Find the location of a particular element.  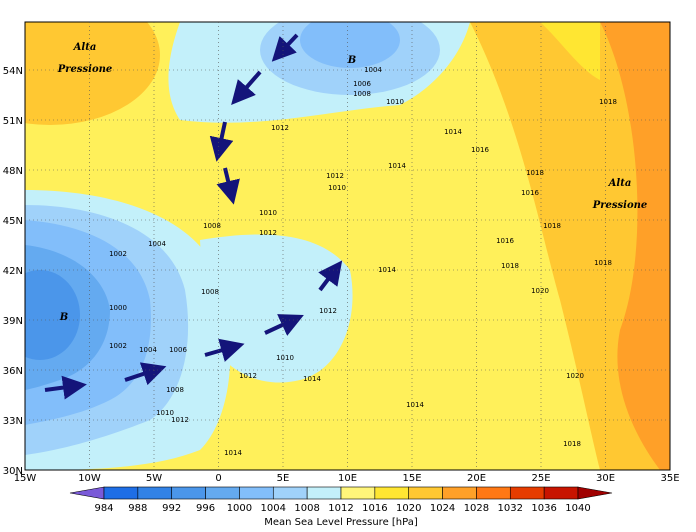

lon-tick-label: 5E is located at coordinates (283, 478).